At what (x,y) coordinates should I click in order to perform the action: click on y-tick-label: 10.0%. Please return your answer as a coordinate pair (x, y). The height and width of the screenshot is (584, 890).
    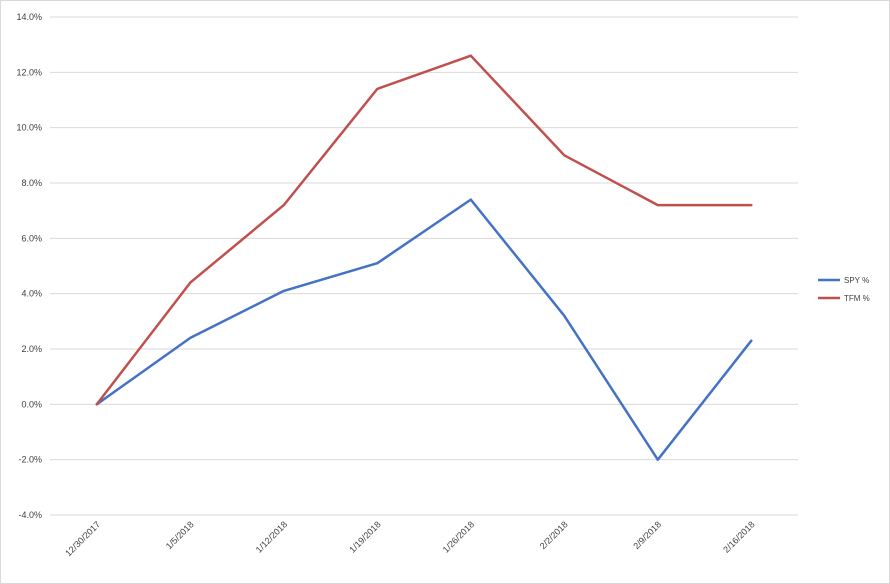
    Looking at the image, I should click on (29, 128).